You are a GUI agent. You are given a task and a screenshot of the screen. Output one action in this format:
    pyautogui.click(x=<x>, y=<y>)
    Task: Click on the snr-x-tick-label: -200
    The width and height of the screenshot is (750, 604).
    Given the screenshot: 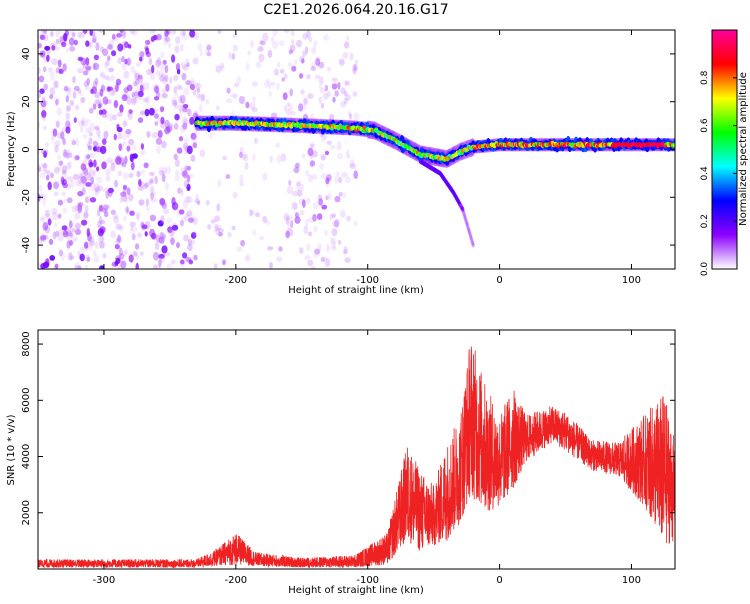 What is the action you would take?
    pyautogui.click(x=235, y=580)
    